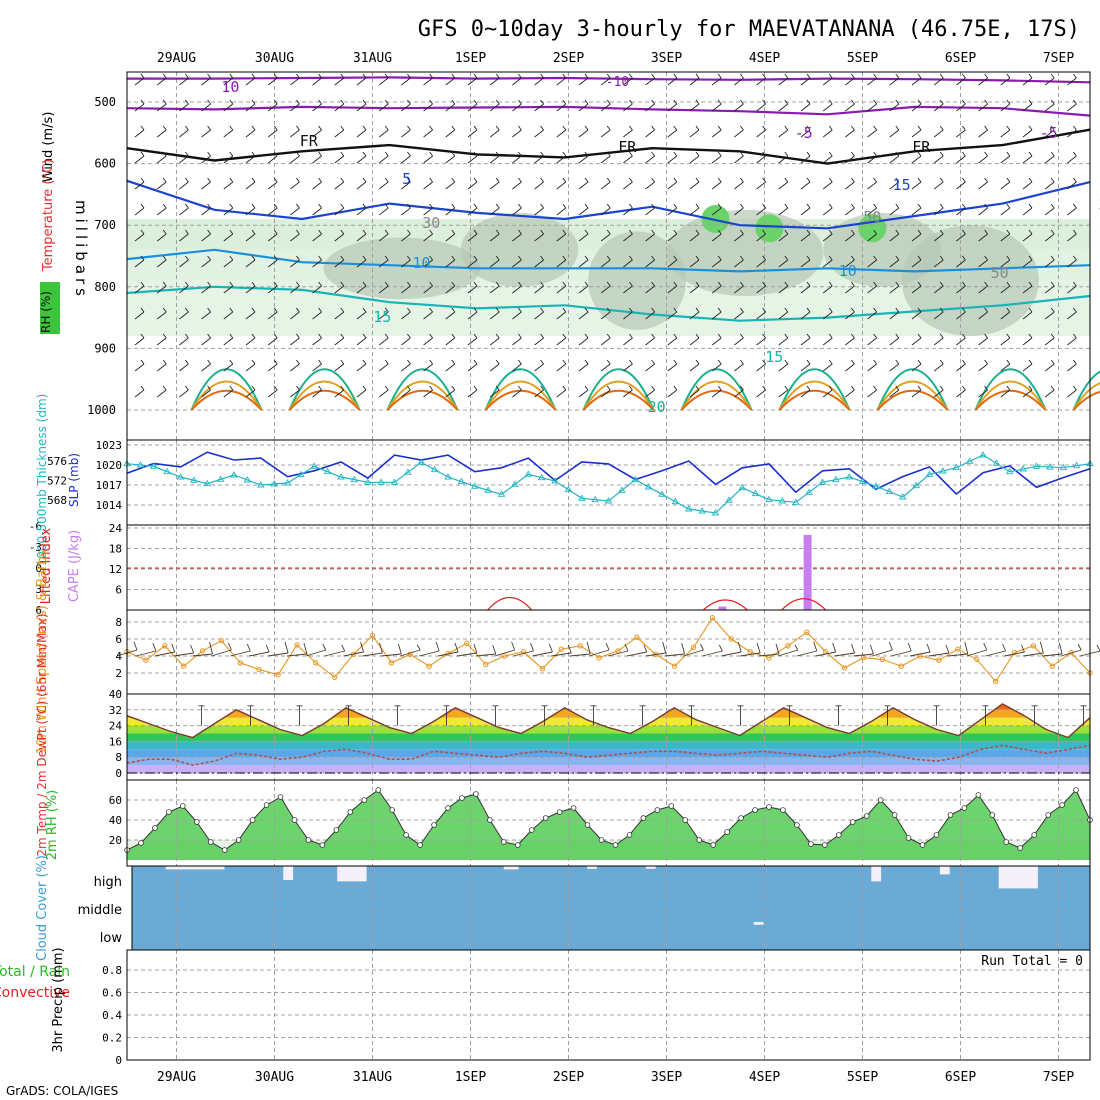 This screenshot has height=1100, width=1100. What do you see at coordinates (38, 610) in the screenshot?
I see `lifted-index-tick-label: 6` at bounding box center [38, 610].